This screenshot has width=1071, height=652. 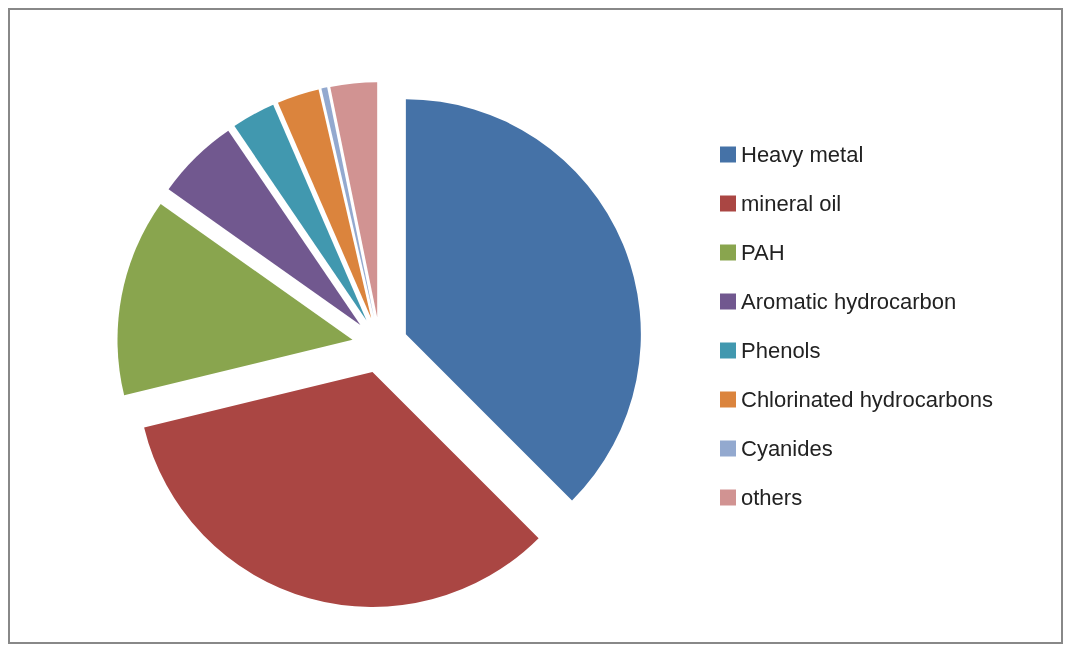 What do you see at coordinates (791, 203) in the screenshot?
I see `legend-label: mineral oil` at bounding box center [791, 203].